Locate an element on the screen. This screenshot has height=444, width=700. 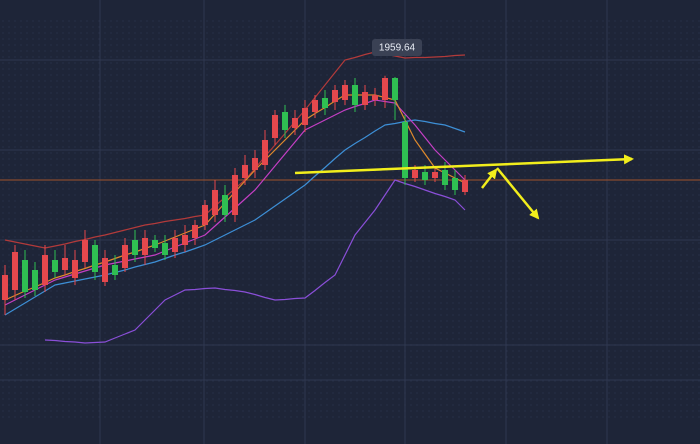
max-label: 1959.64 is located at coordinates (397, 47).